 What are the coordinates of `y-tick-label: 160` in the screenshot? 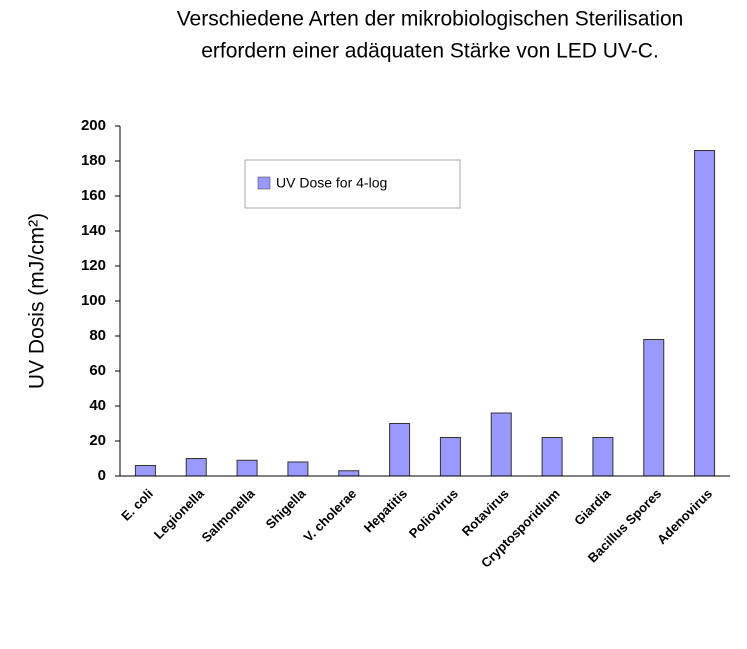 It's located at (93, 195).